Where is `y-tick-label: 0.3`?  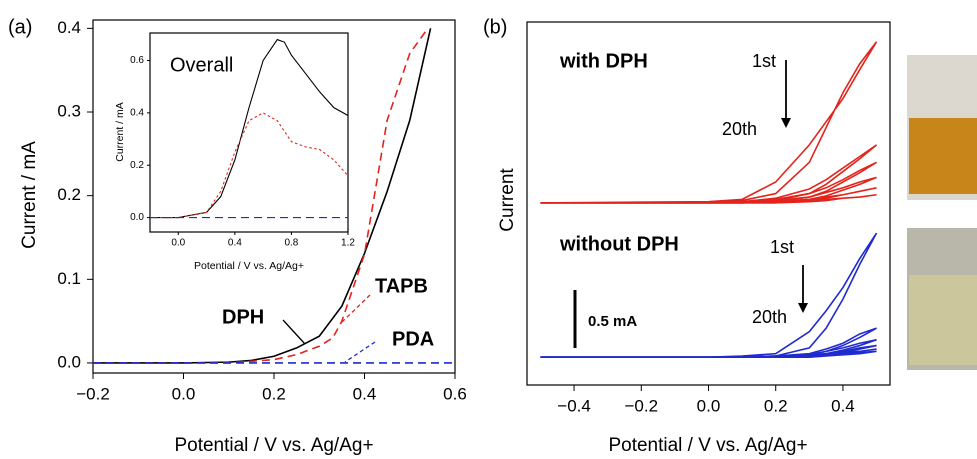
y-tick-label: 0.3 is located at coordinates (69, 110).